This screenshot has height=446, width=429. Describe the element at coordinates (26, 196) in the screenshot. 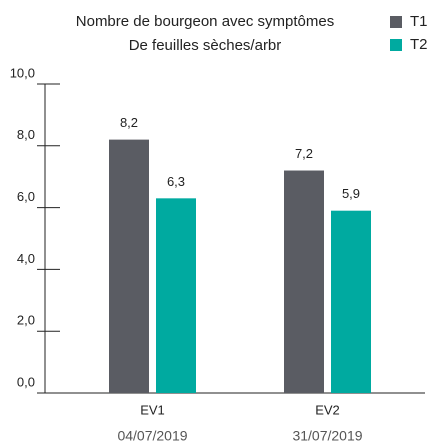

I see `y-tick-label: 6,0` at that location.